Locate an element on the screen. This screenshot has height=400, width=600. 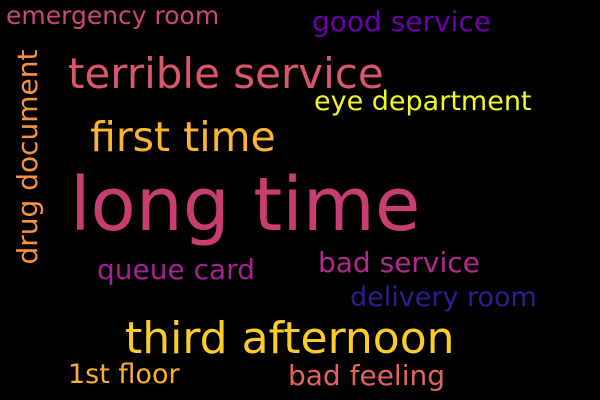
word-first-time: first time is located at coordinates (183, 137).